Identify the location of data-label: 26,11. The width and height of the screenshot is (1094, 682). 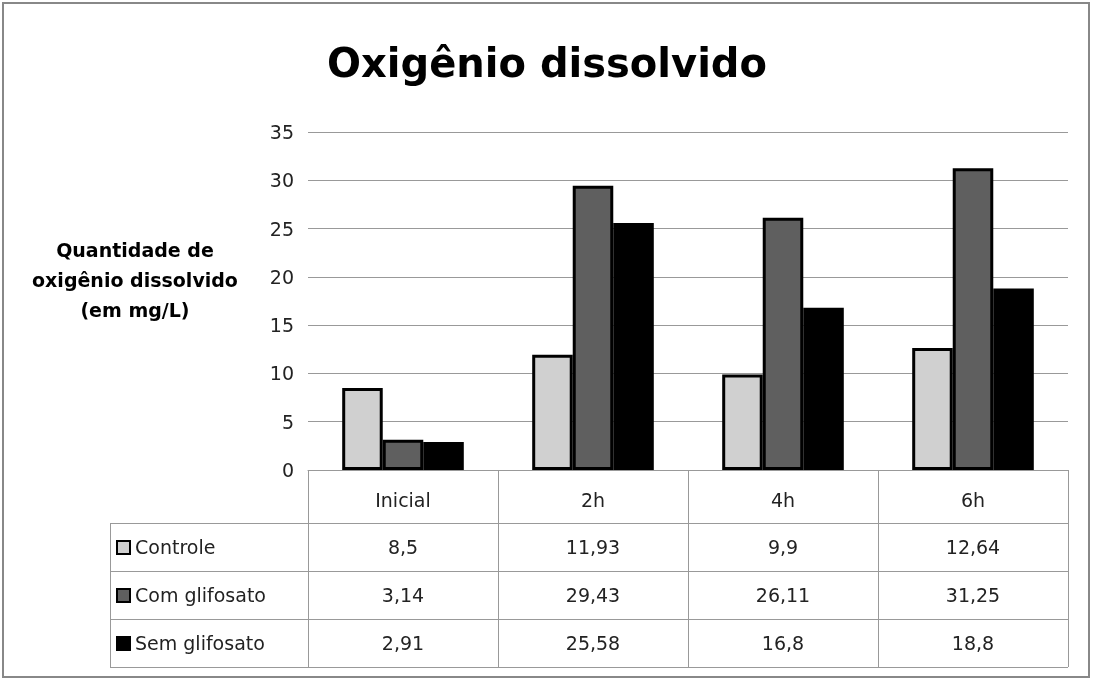
(783, 595).